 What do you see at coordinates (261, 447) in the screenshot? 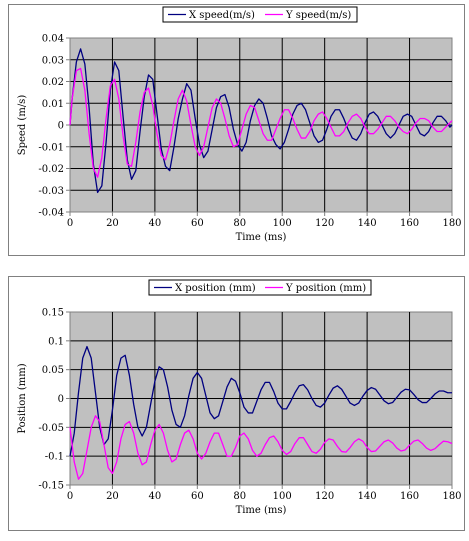
I see `series-line-y` at bounding box center [261, 447].